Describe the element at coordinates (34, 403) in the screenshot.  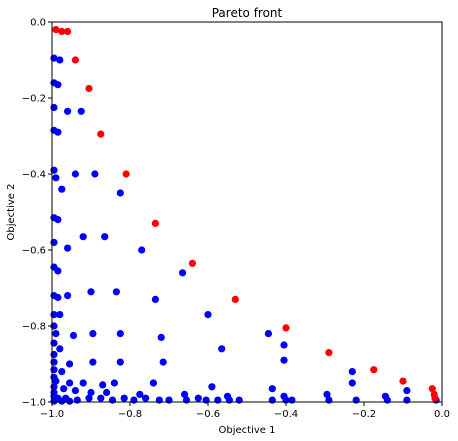
I see `y-tick-label: −1.0` at that location.